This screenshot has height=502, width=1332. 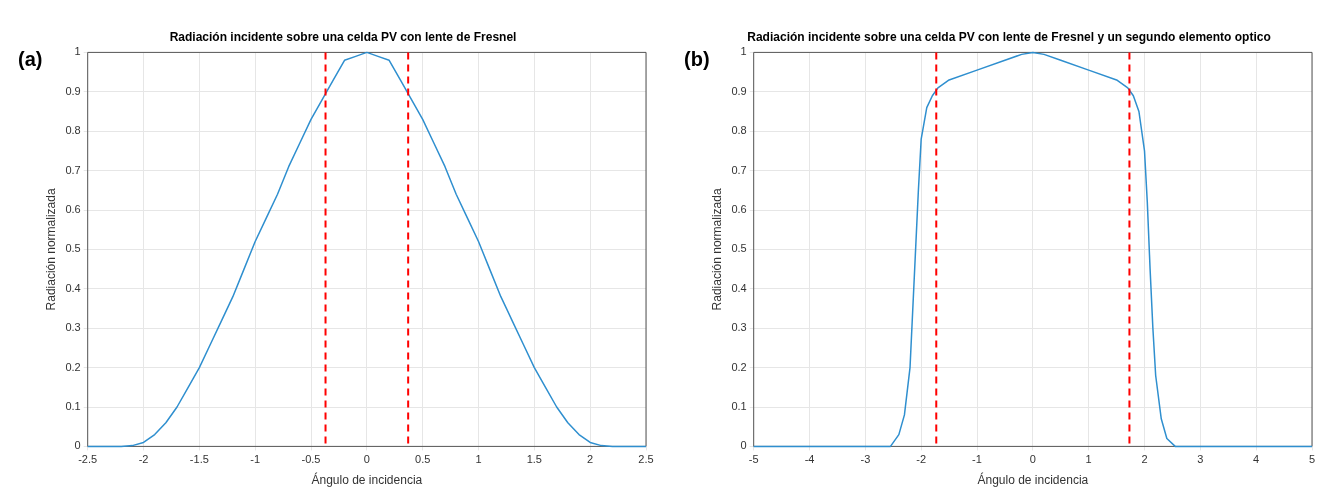 What do you see at coordinates (1312, 459) in the screenshot?
I see `x-tick-label: 5` at bounding box center [1312, 459].